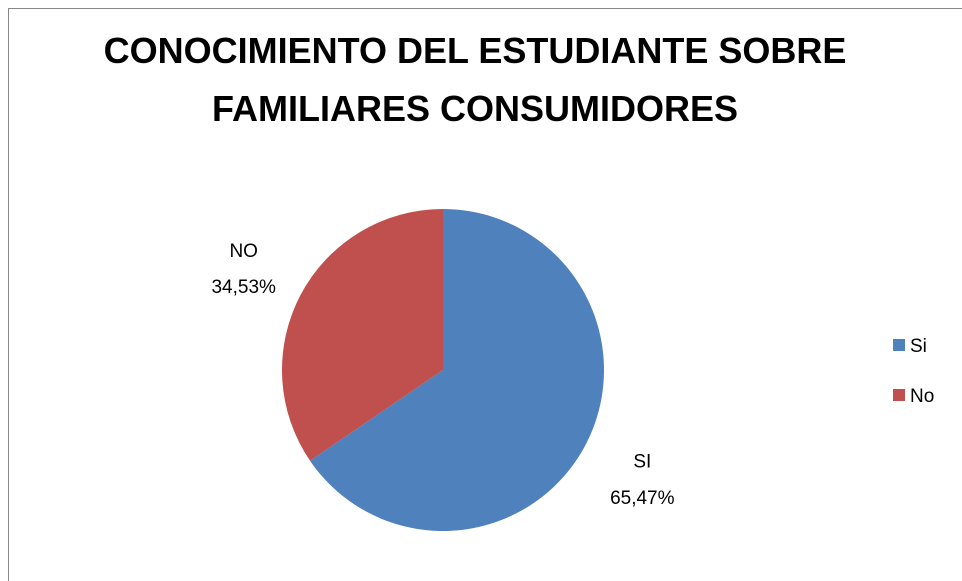 This screenshot has width=962, height=581. What do you see at coordinates (642, 462) in the screenshot?
I see `data-label-name: SI` at bounding box center [642, 462].